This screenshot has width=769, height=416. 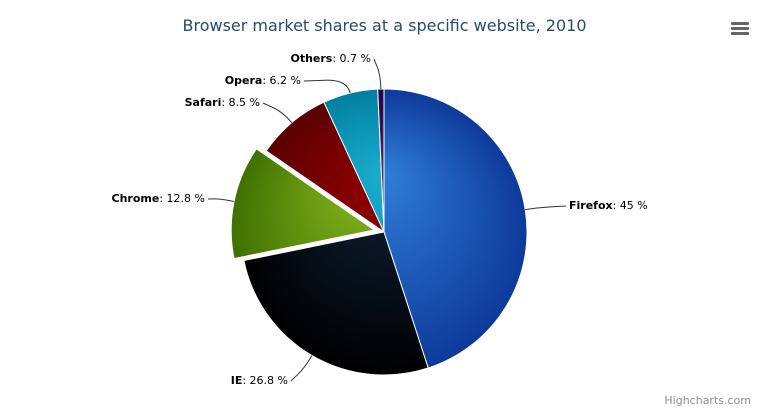 What do you see at coordinates (591, 205) in the screenshot?
I see `data-label-name: Firefox` at bounding box center [591, 205].